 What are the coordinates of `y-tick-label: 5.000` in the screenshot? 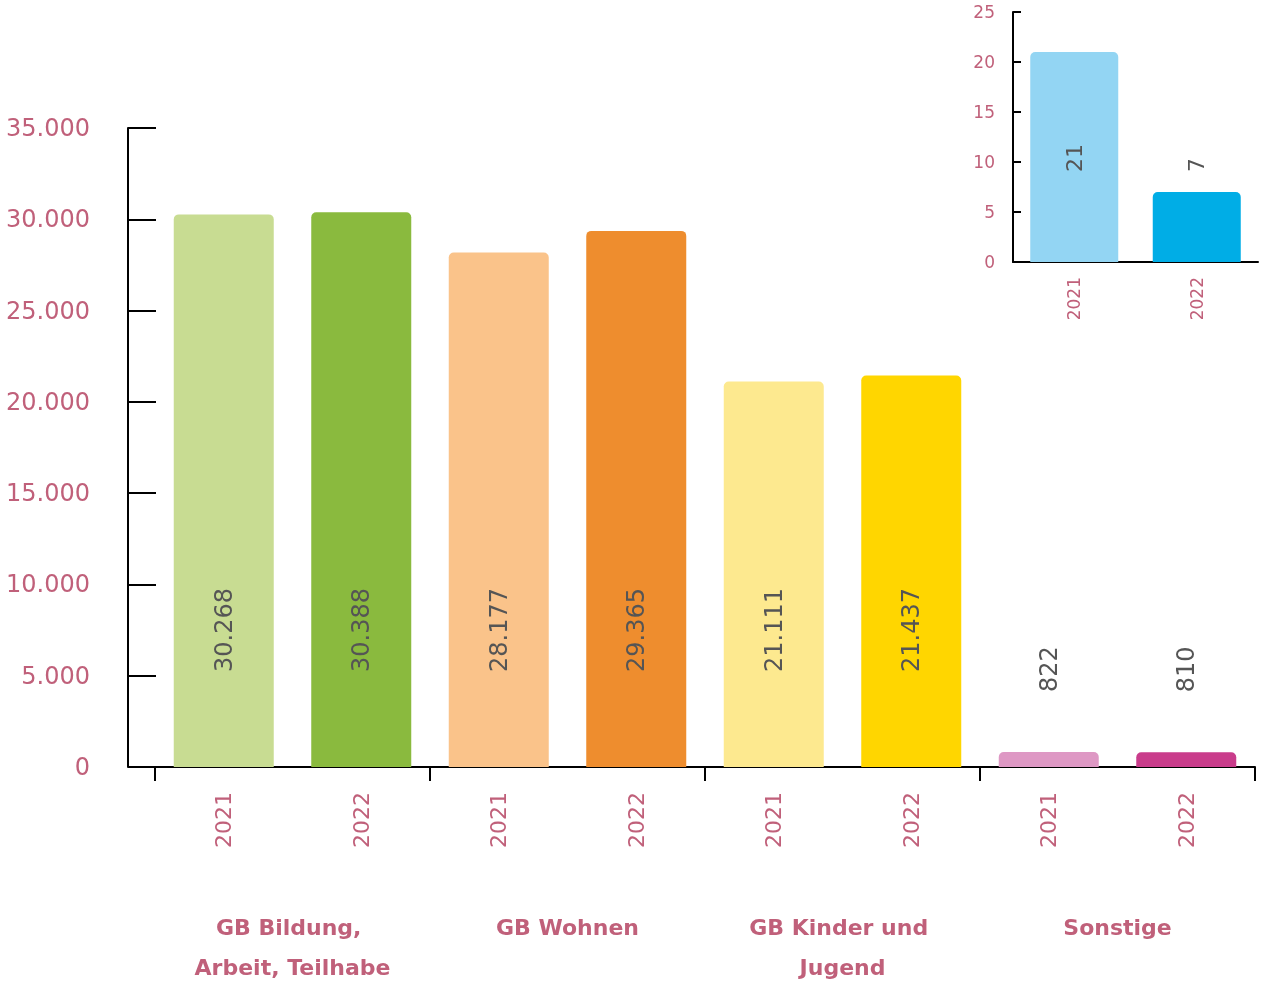 It's located at (55, 675).